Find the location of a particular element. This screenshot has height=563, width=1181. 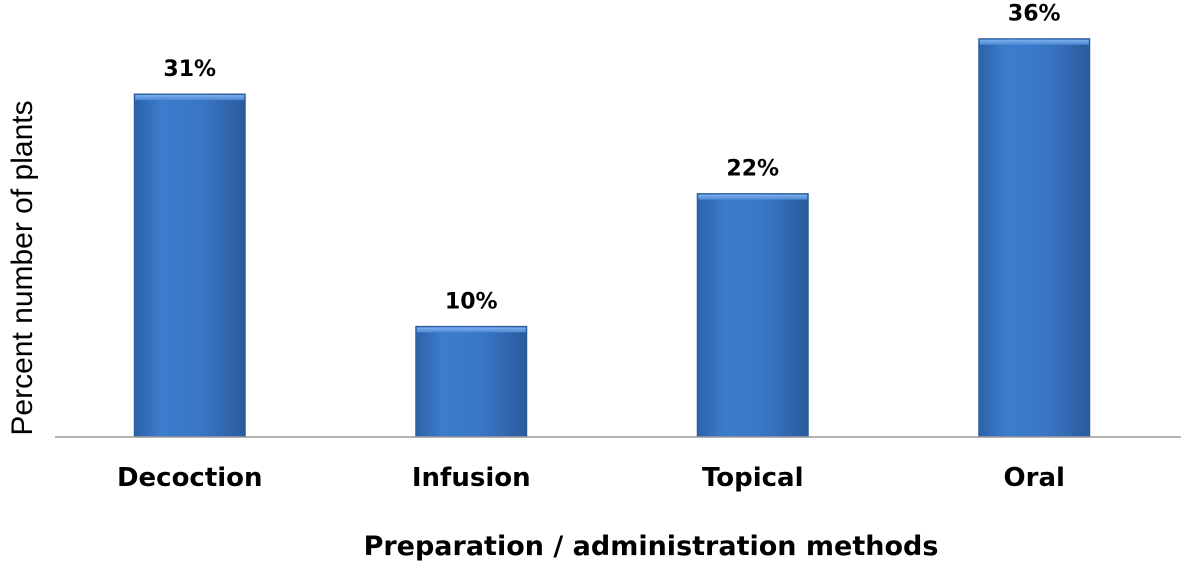

x-axis-title: Preparation / administration methods is located at coordinates (651, 546).